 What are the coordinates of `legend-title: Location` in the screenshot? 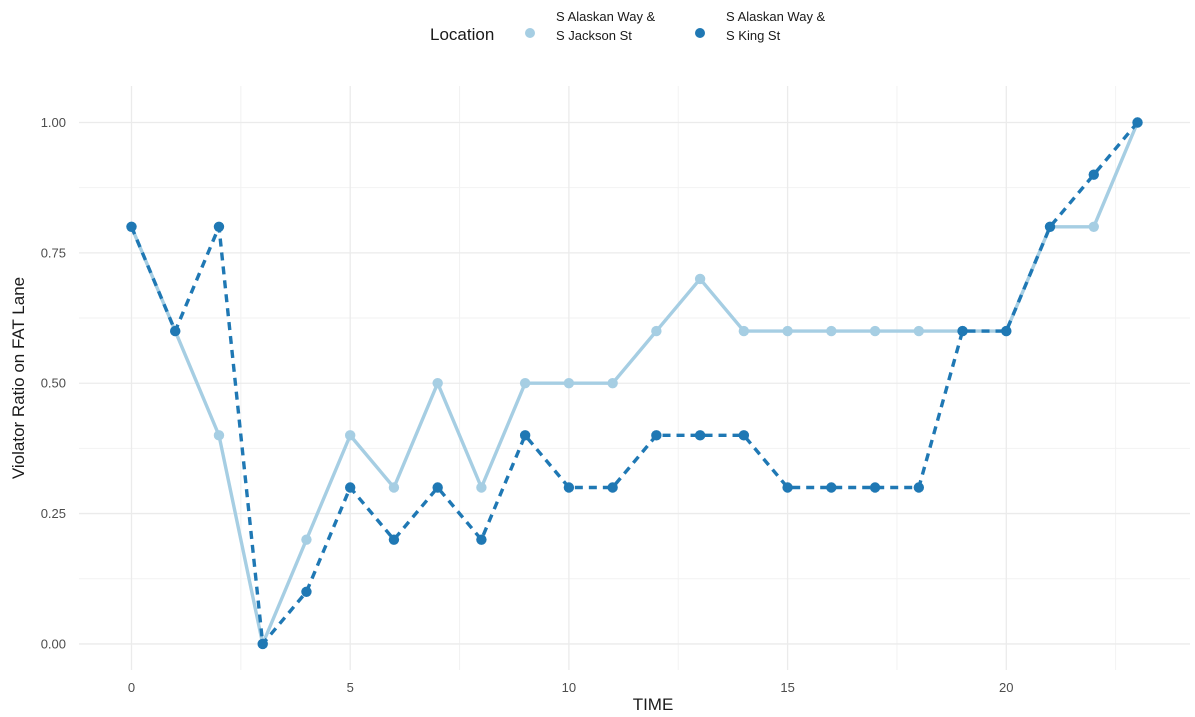 It's located at (462, 34).